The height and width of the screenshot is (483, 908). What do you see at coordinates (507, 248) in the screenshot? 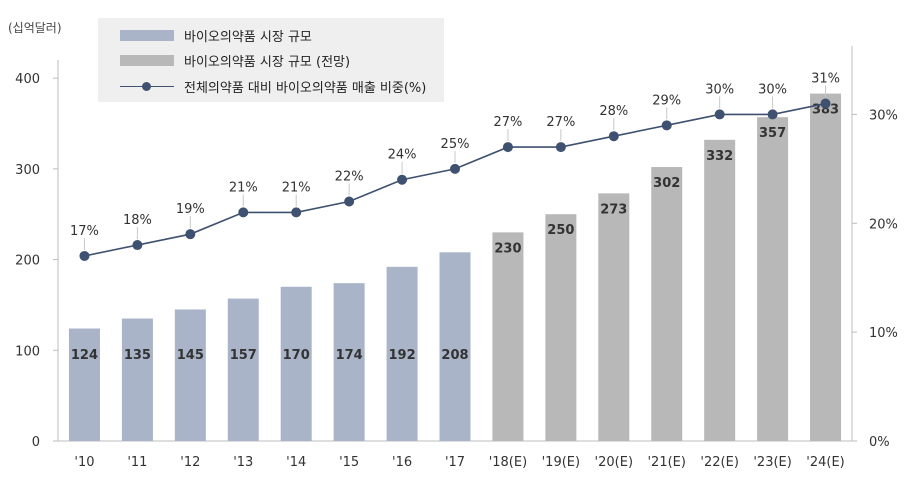
I see `bar-forecast-value-label: 230` at bounding box center [507, 248].